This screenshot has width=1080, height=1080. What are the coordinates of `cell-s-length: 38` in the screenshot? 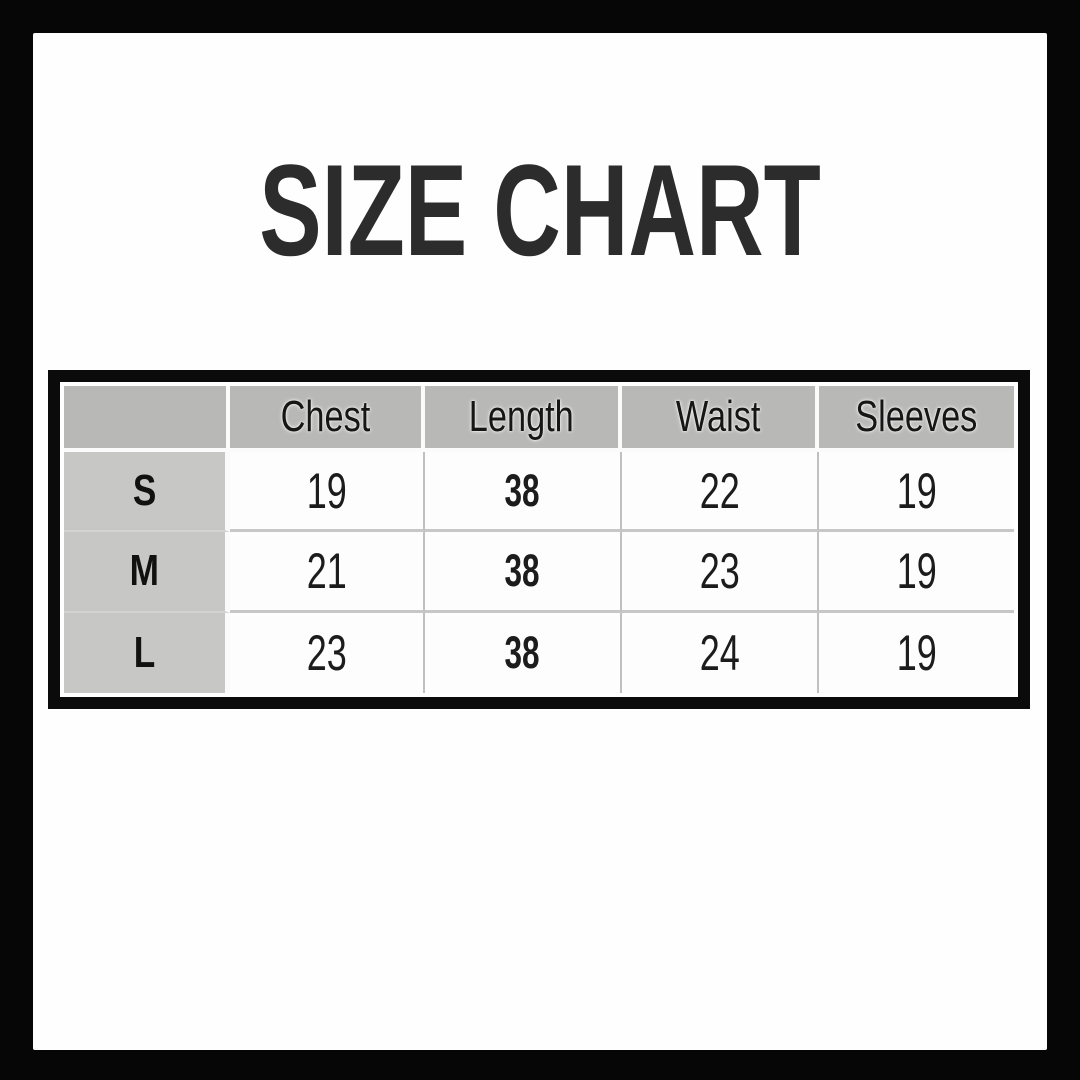 It's located at (523, 492).